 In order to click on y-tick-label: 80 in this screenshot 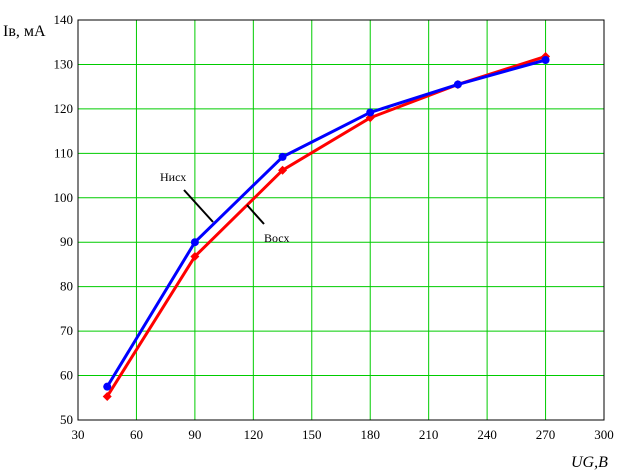, I will do `click(66, 286)`.